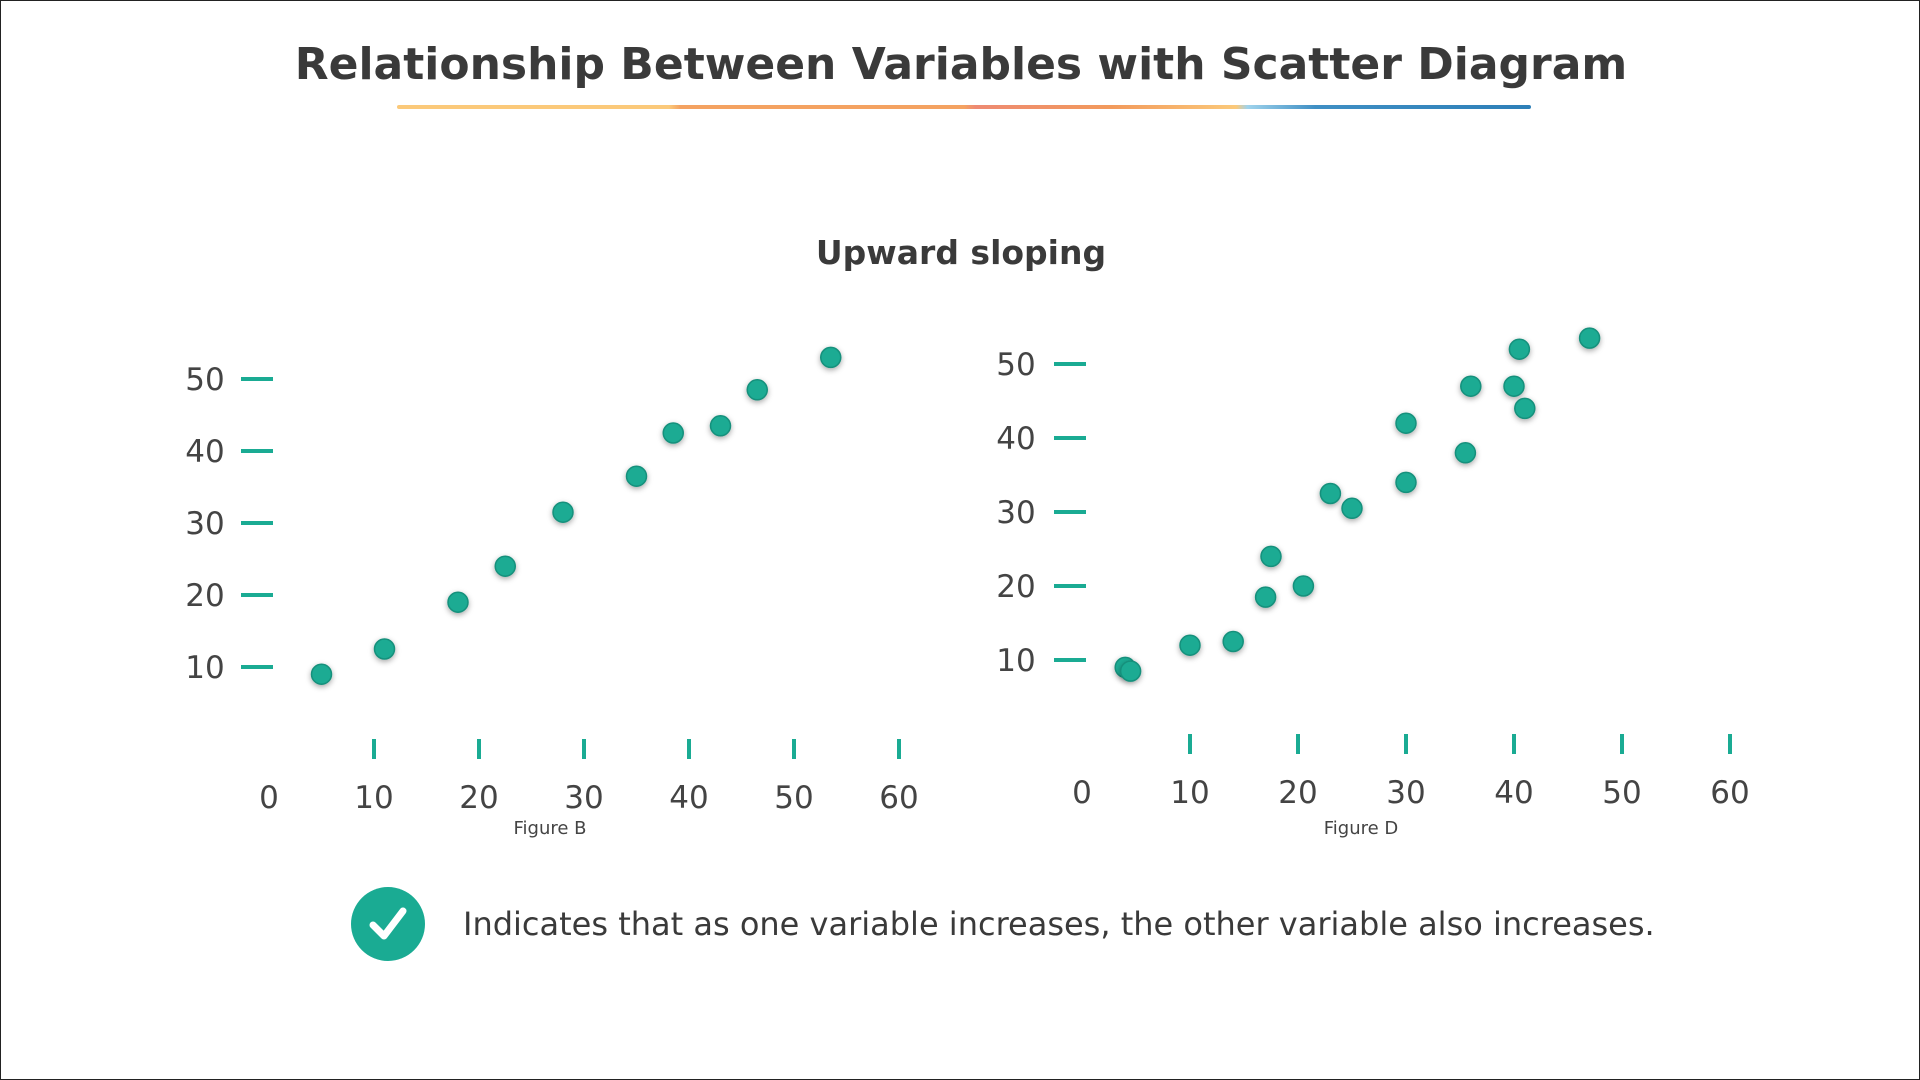  Describe the element at coordinates (388, 924) in the screenshot. I see `check-icon` at that location.